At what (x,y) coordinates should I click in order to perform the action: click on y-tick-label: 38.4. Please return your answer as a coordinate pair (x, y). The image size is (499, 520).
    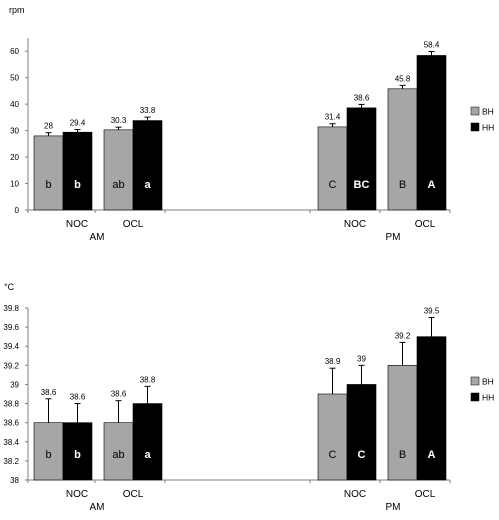
    Looking at the image, I should click on (11, 442).